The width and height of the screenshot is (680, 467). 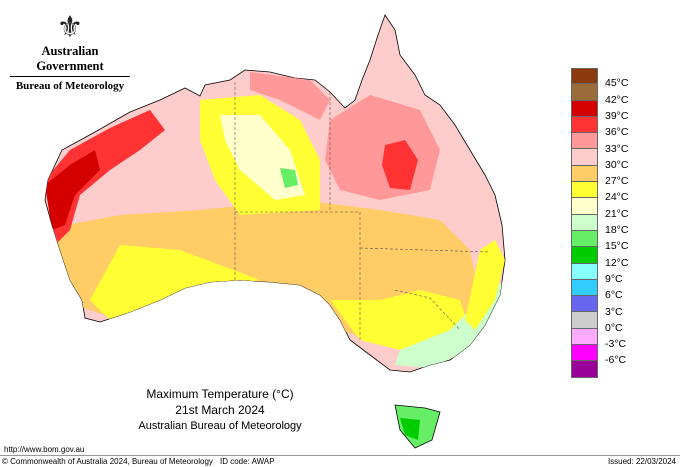 What do you see at coordinates (70, 86) in the screenshot?
I see `bureau-name: Bureau of Meteorology` at bounding box center [70, 86].